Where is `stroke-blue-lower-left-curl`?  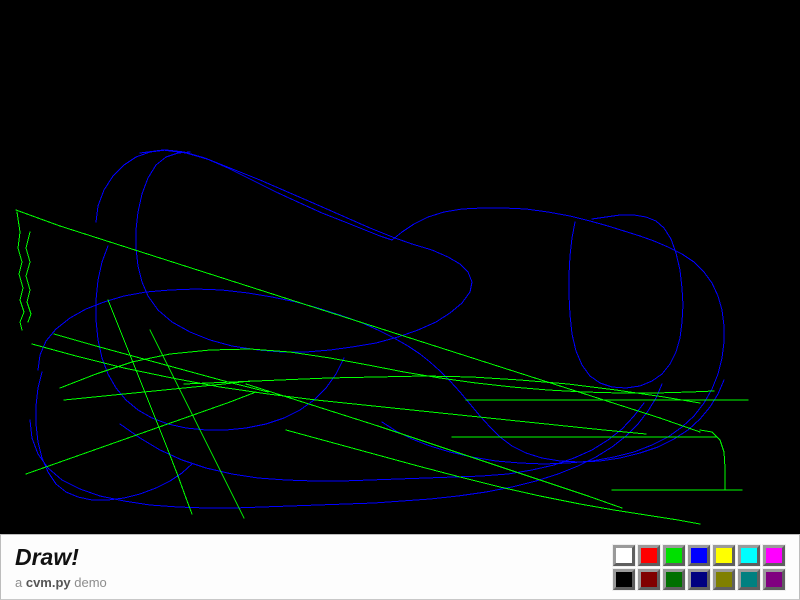
stroke-blue-lower-left-curl is located at coordinates (114, 436).